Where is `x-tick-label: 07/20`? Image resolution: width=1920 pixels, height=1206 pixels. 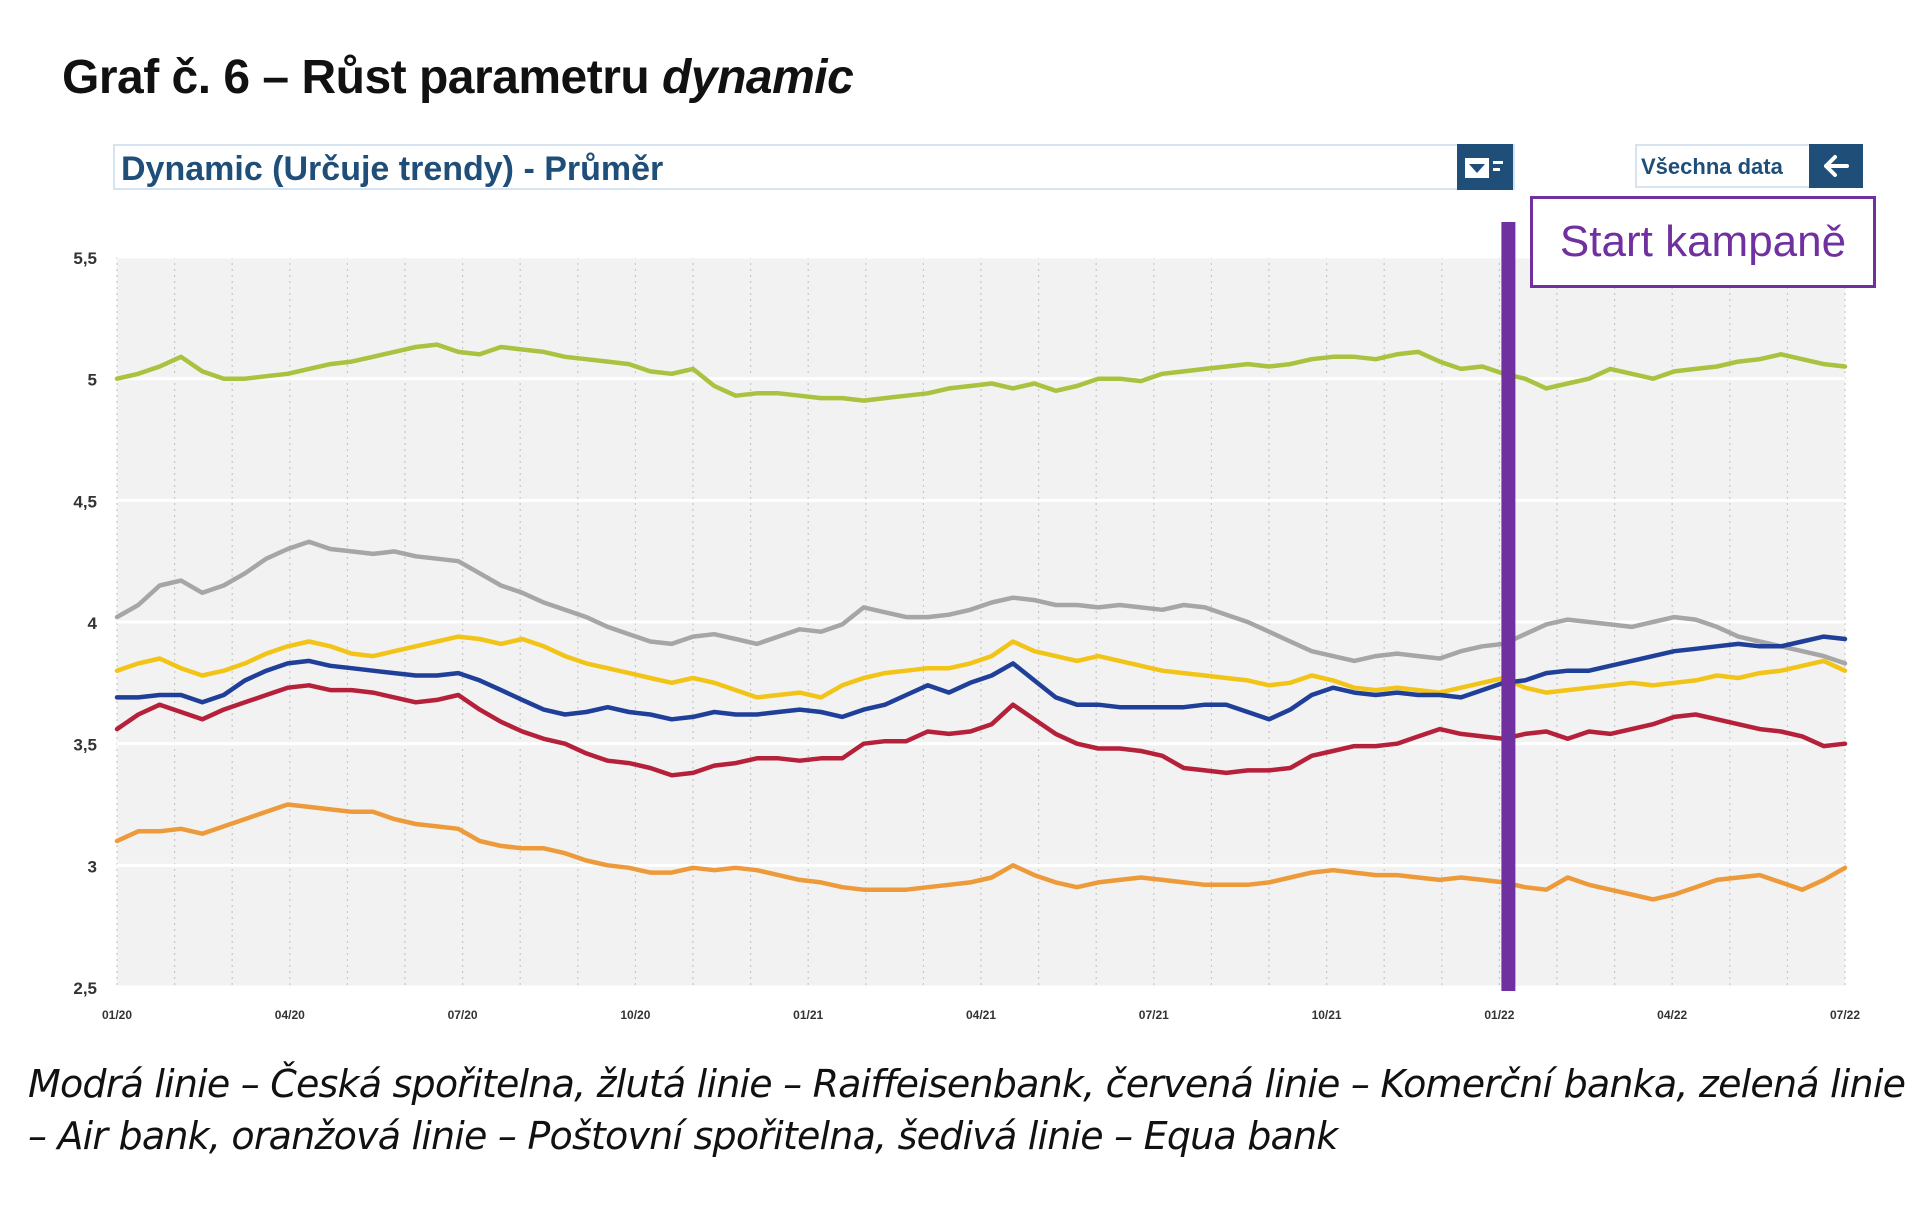 x-tick-label: 07/20 is located at coordinates (463, 1015).